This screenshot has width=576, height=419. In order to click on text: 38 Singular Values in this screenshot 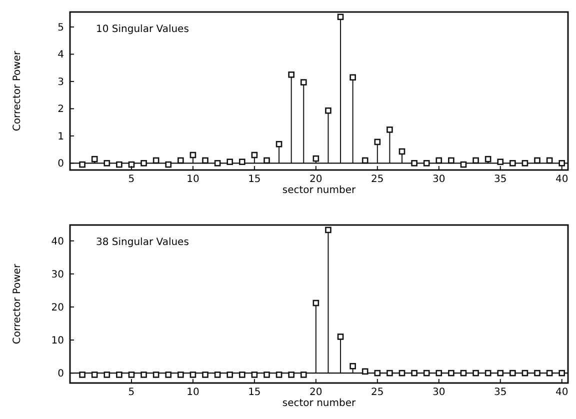, I will do `click(142, 242)`.